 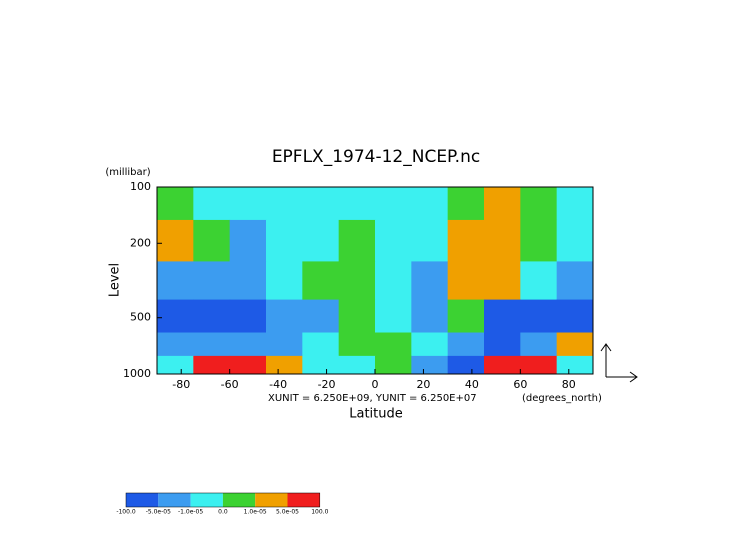 I want to click on x-tick-label: 80, so click(x=569, y=384).